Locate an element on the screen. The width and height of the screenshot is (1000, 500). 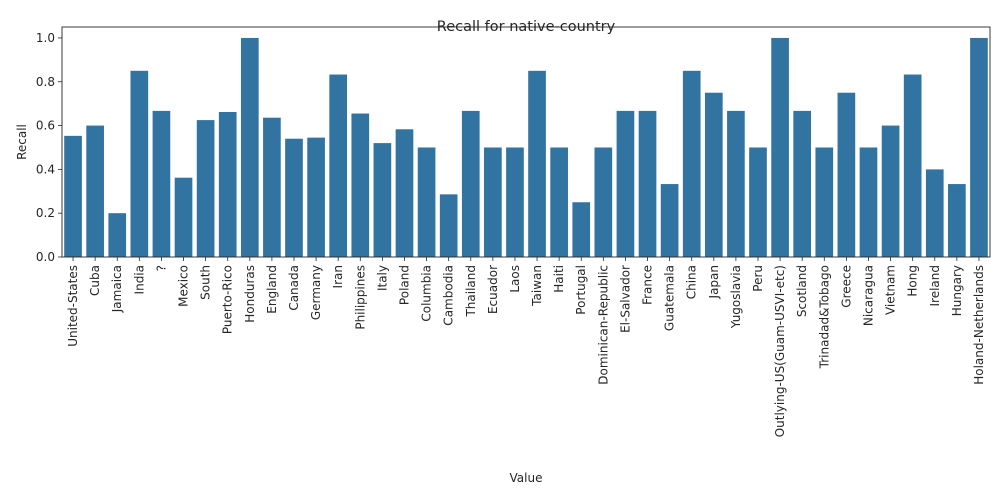
x-tick-label-26: France is located at coordinates (648, 285).